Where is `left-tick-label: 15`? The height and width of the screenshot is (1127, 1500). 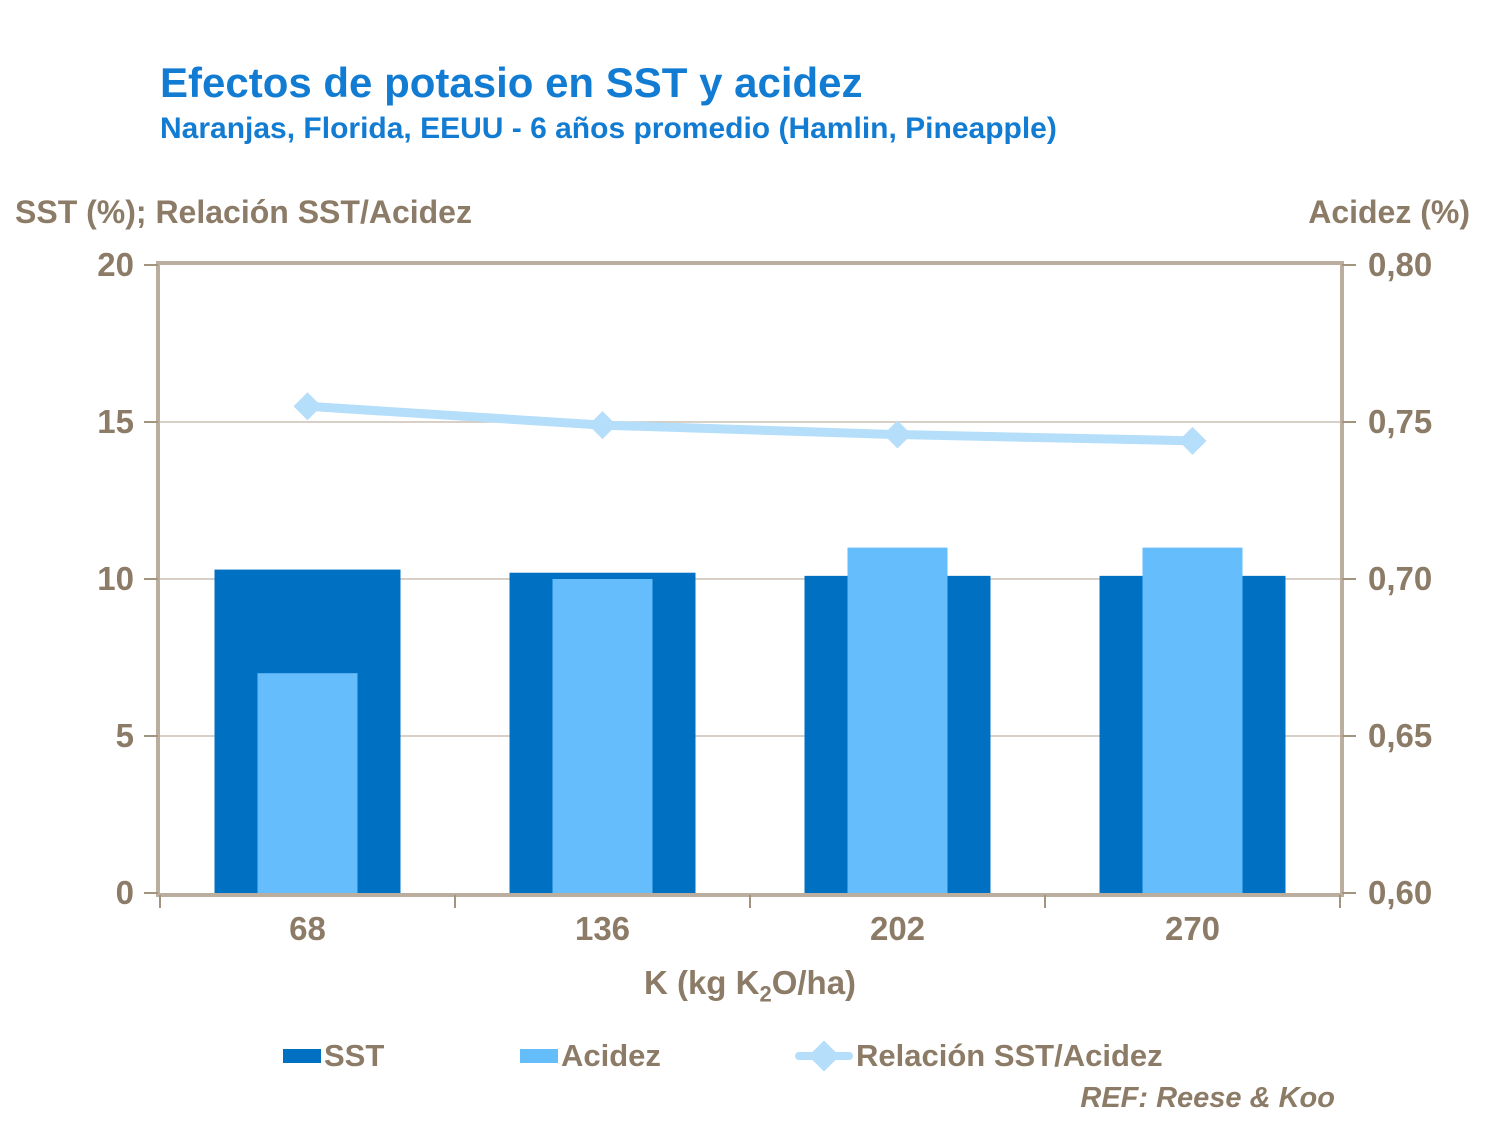 left-tick-label: 15 is located at coordinates (115, 421).